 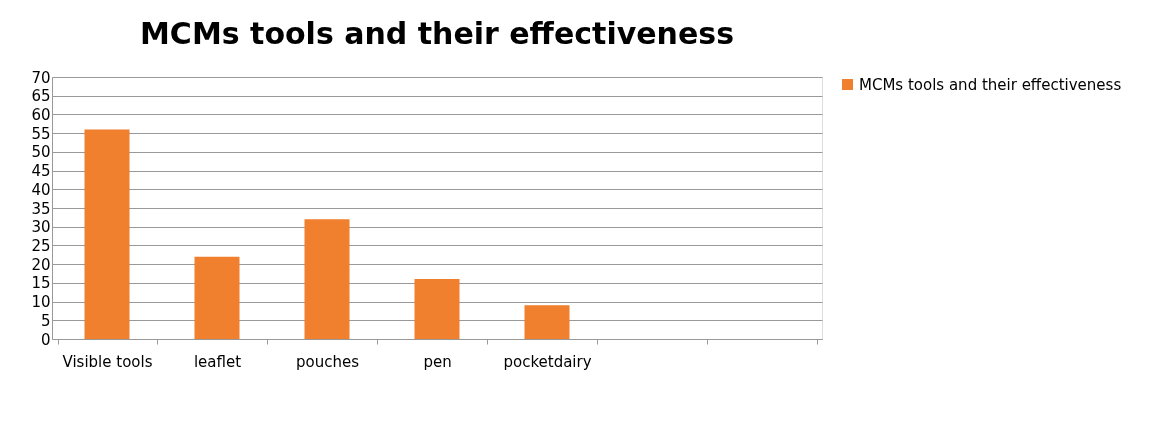 I want to click on x-tick-label: pocketdairy, so click(x=547, y=361).